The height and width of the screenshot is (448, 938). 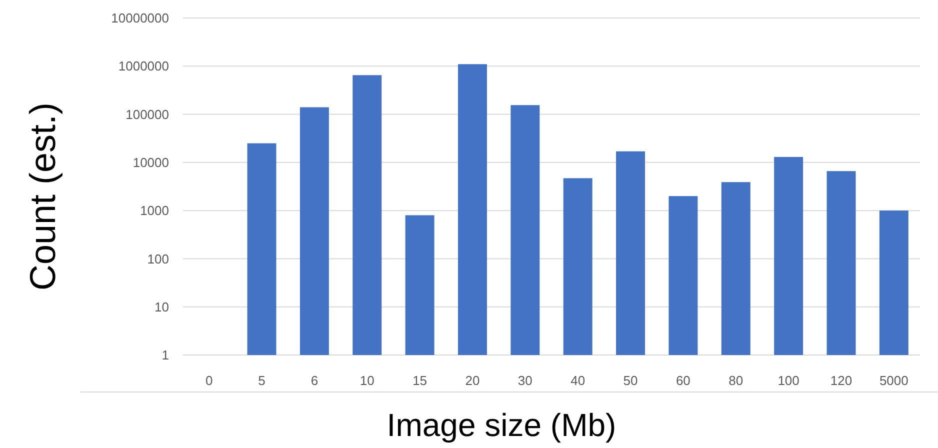 I want to click on y-tick-label: 1, so click(x=165, y=355).